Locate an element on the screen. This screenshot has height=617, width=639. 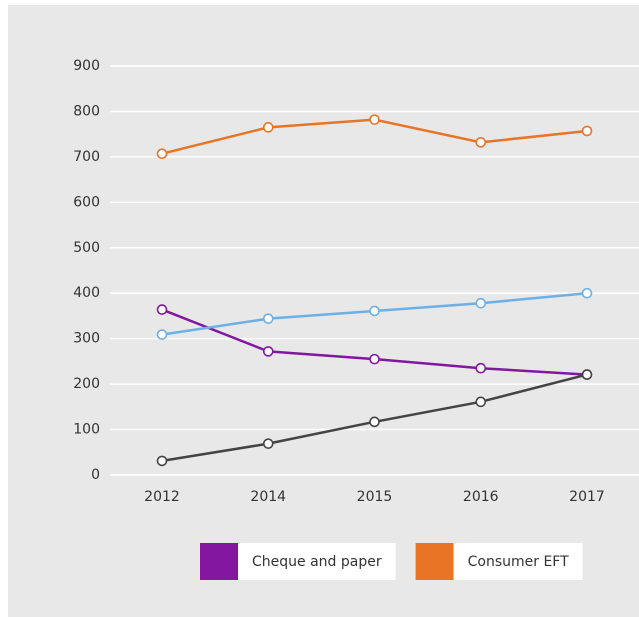
x-tick-label: 2017 is located at coordinates (587, 497).